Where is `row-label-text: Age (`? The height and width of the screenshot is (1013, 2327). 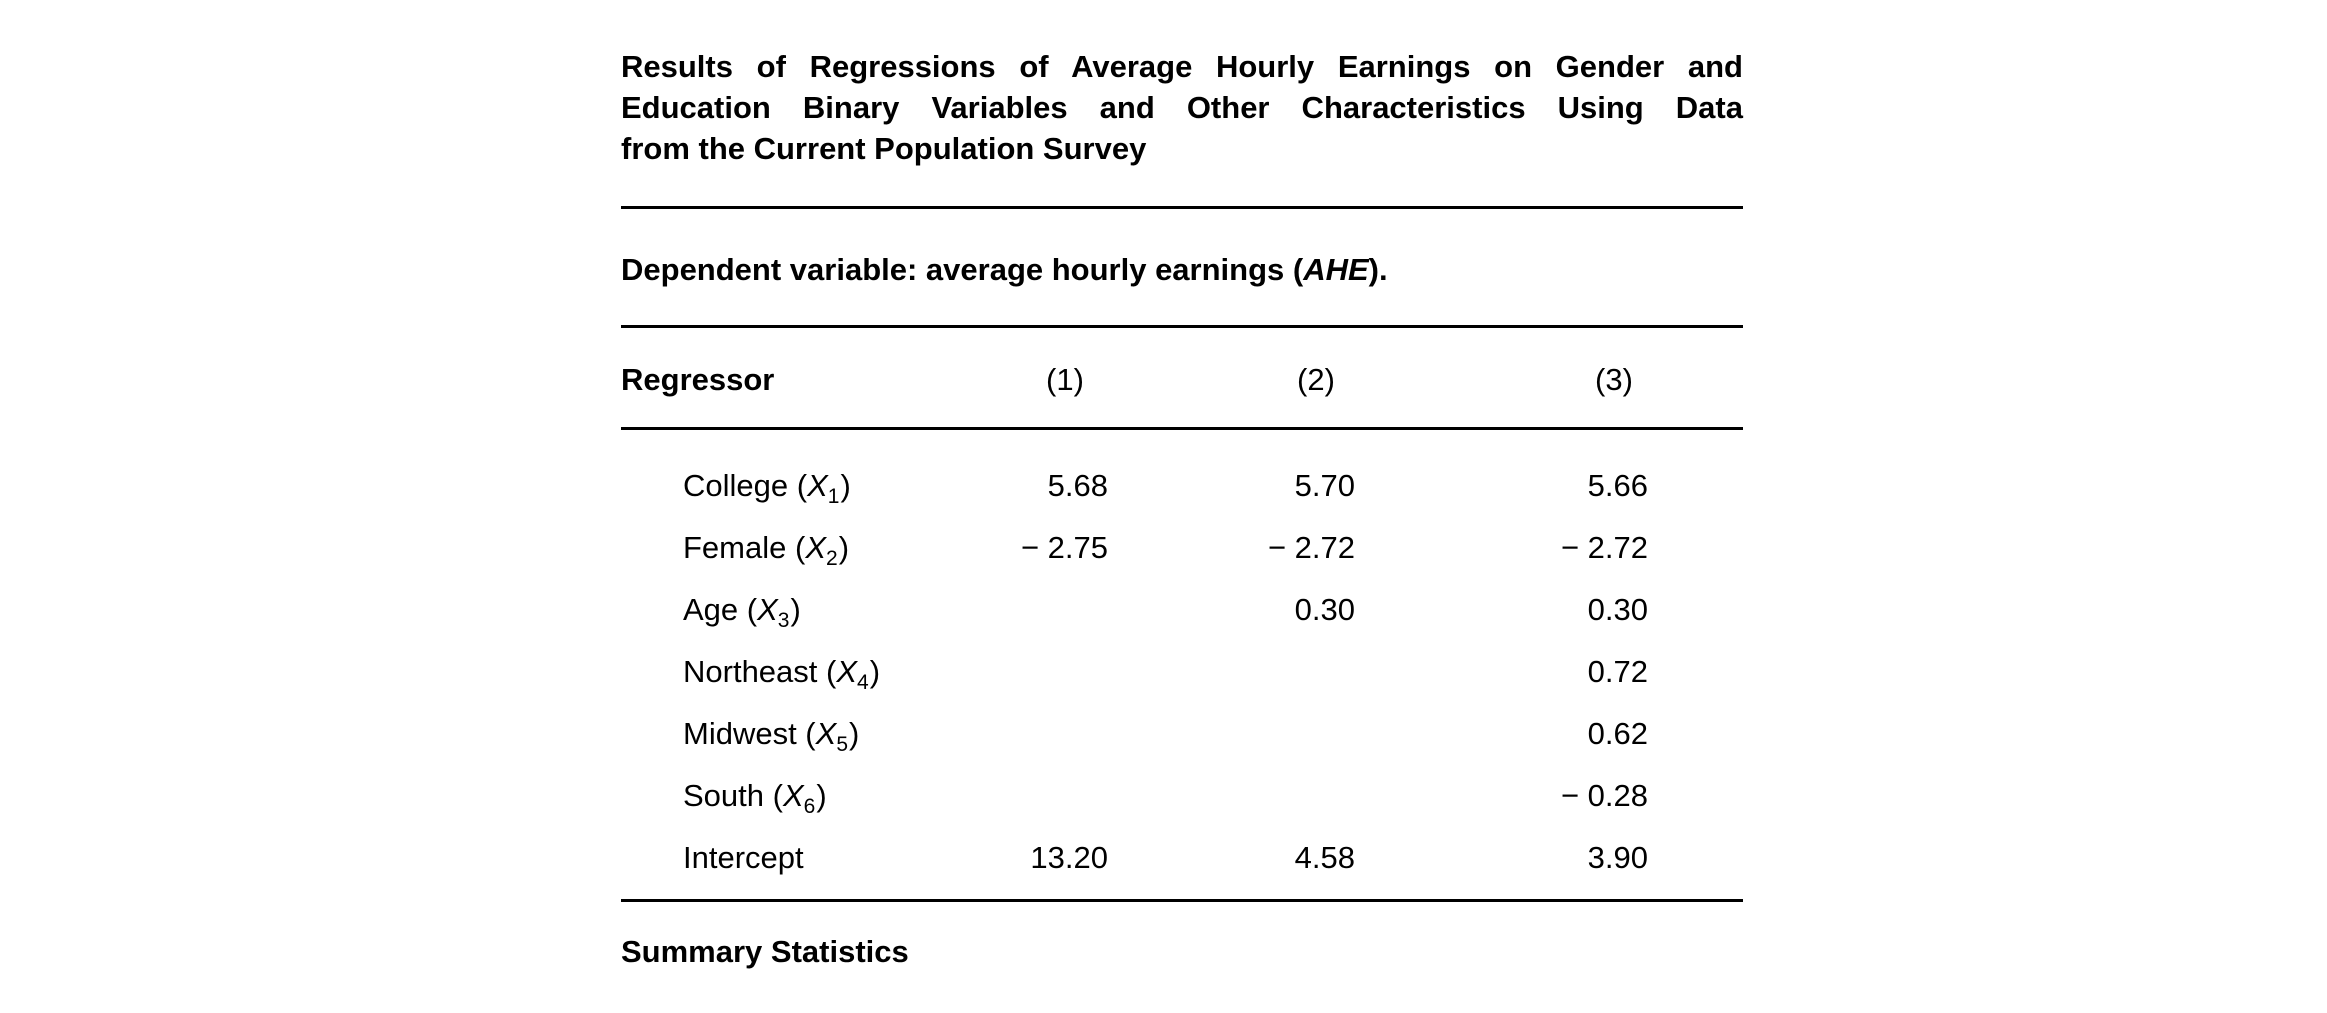 row-label-text: Age ( is located at coordinates (720, 609).